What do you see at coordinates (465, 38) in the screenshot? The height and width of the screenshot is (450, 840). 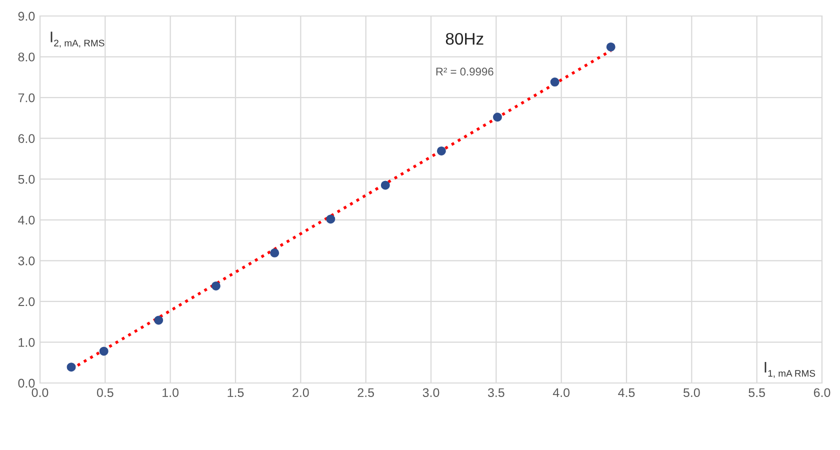 I see `text: 80Hz` at bounding box center [465, 38].